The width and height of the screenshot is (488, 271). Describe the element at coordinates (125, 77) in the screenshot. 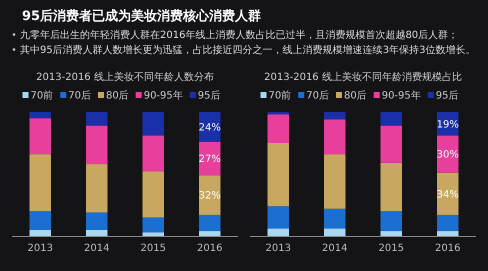

I see `chart-title: 2013-2016 线上美妆不同年龄人数分布` at that location.